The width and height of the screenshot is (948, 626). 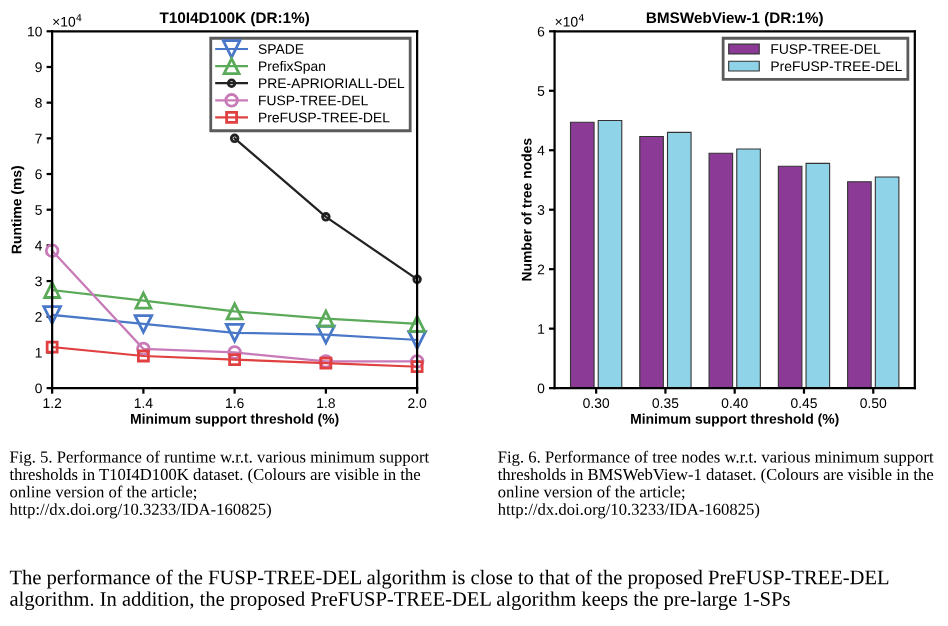 I want to click on caption: Fig. 5. Performance of runtime w.r.t. various minimum support thresholds in T10I4D100K dataset. (Colours are visible in the online version of the article; http://dx.doi.org/10.3233/IDA-160825), so click(x=219, y=484).